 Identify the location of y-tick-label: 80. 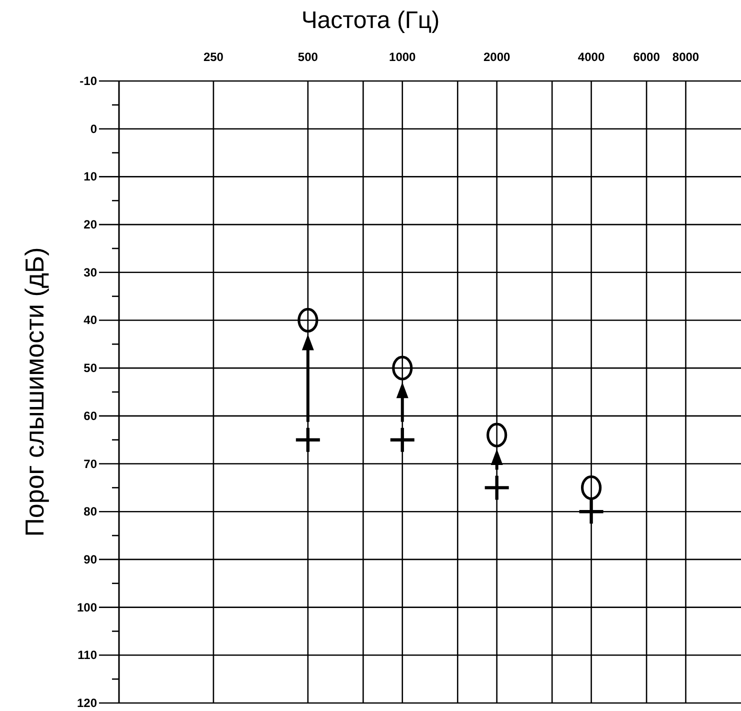
(91, 511).